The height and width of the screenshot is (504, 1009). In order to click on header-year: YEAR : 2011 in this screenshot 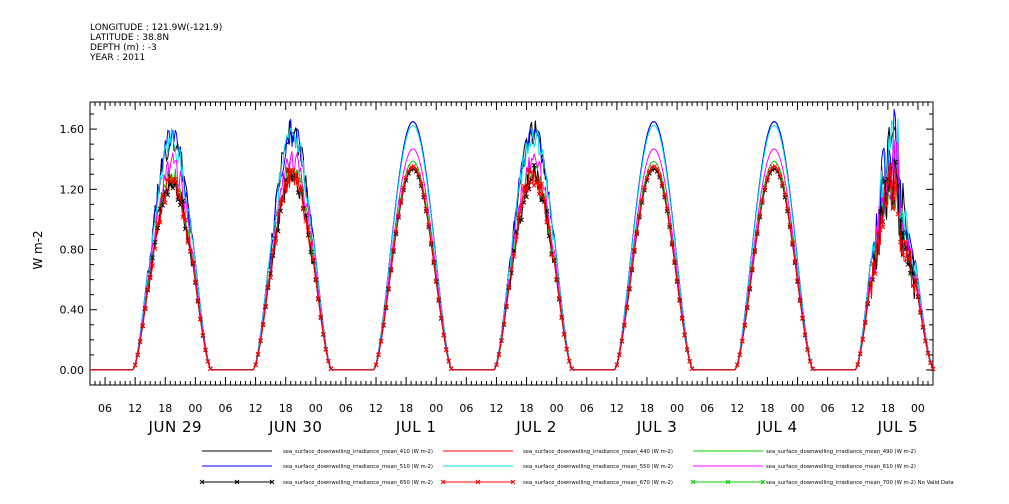, I will do `click(118, 58)`.